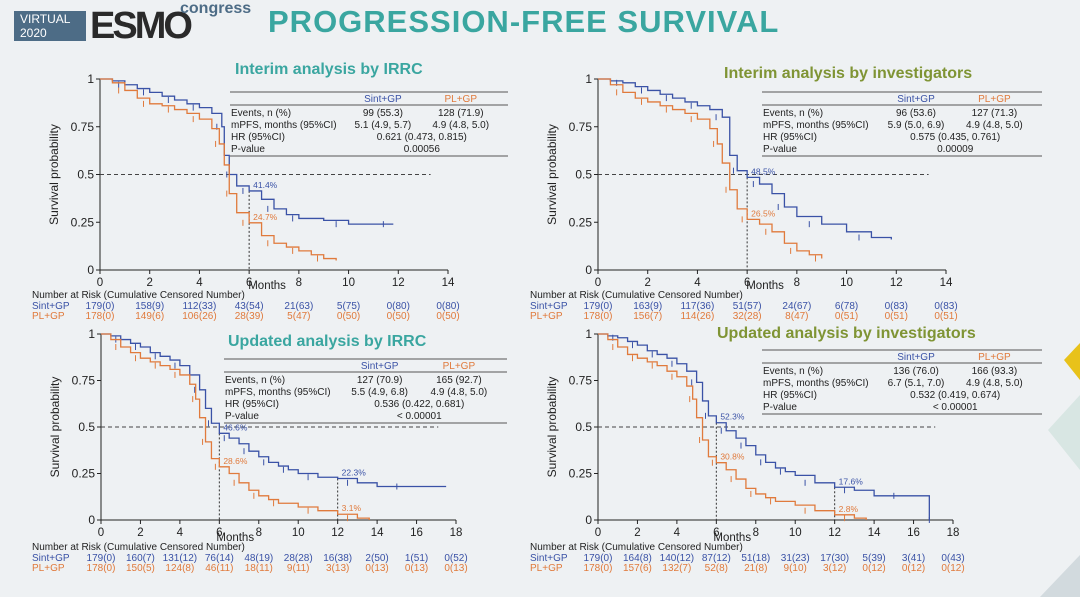 This screenshot has height=597, width=1080. I want to click on risk-value: 5(75), so click(348, 306).